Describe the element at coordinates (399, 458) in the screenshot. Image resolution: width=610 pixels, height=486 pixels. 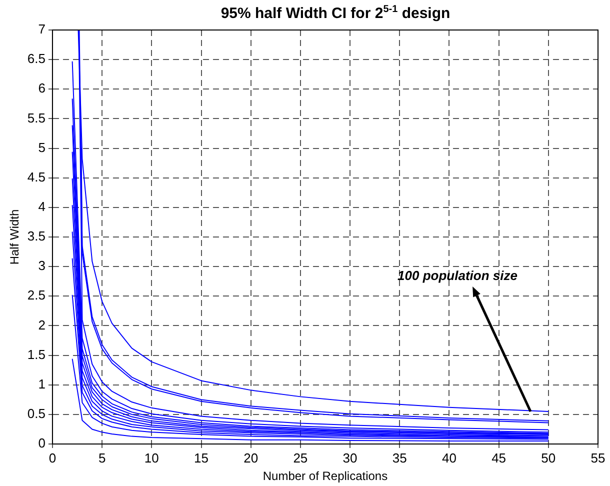
I see `x-tick-label: 35` at that location.